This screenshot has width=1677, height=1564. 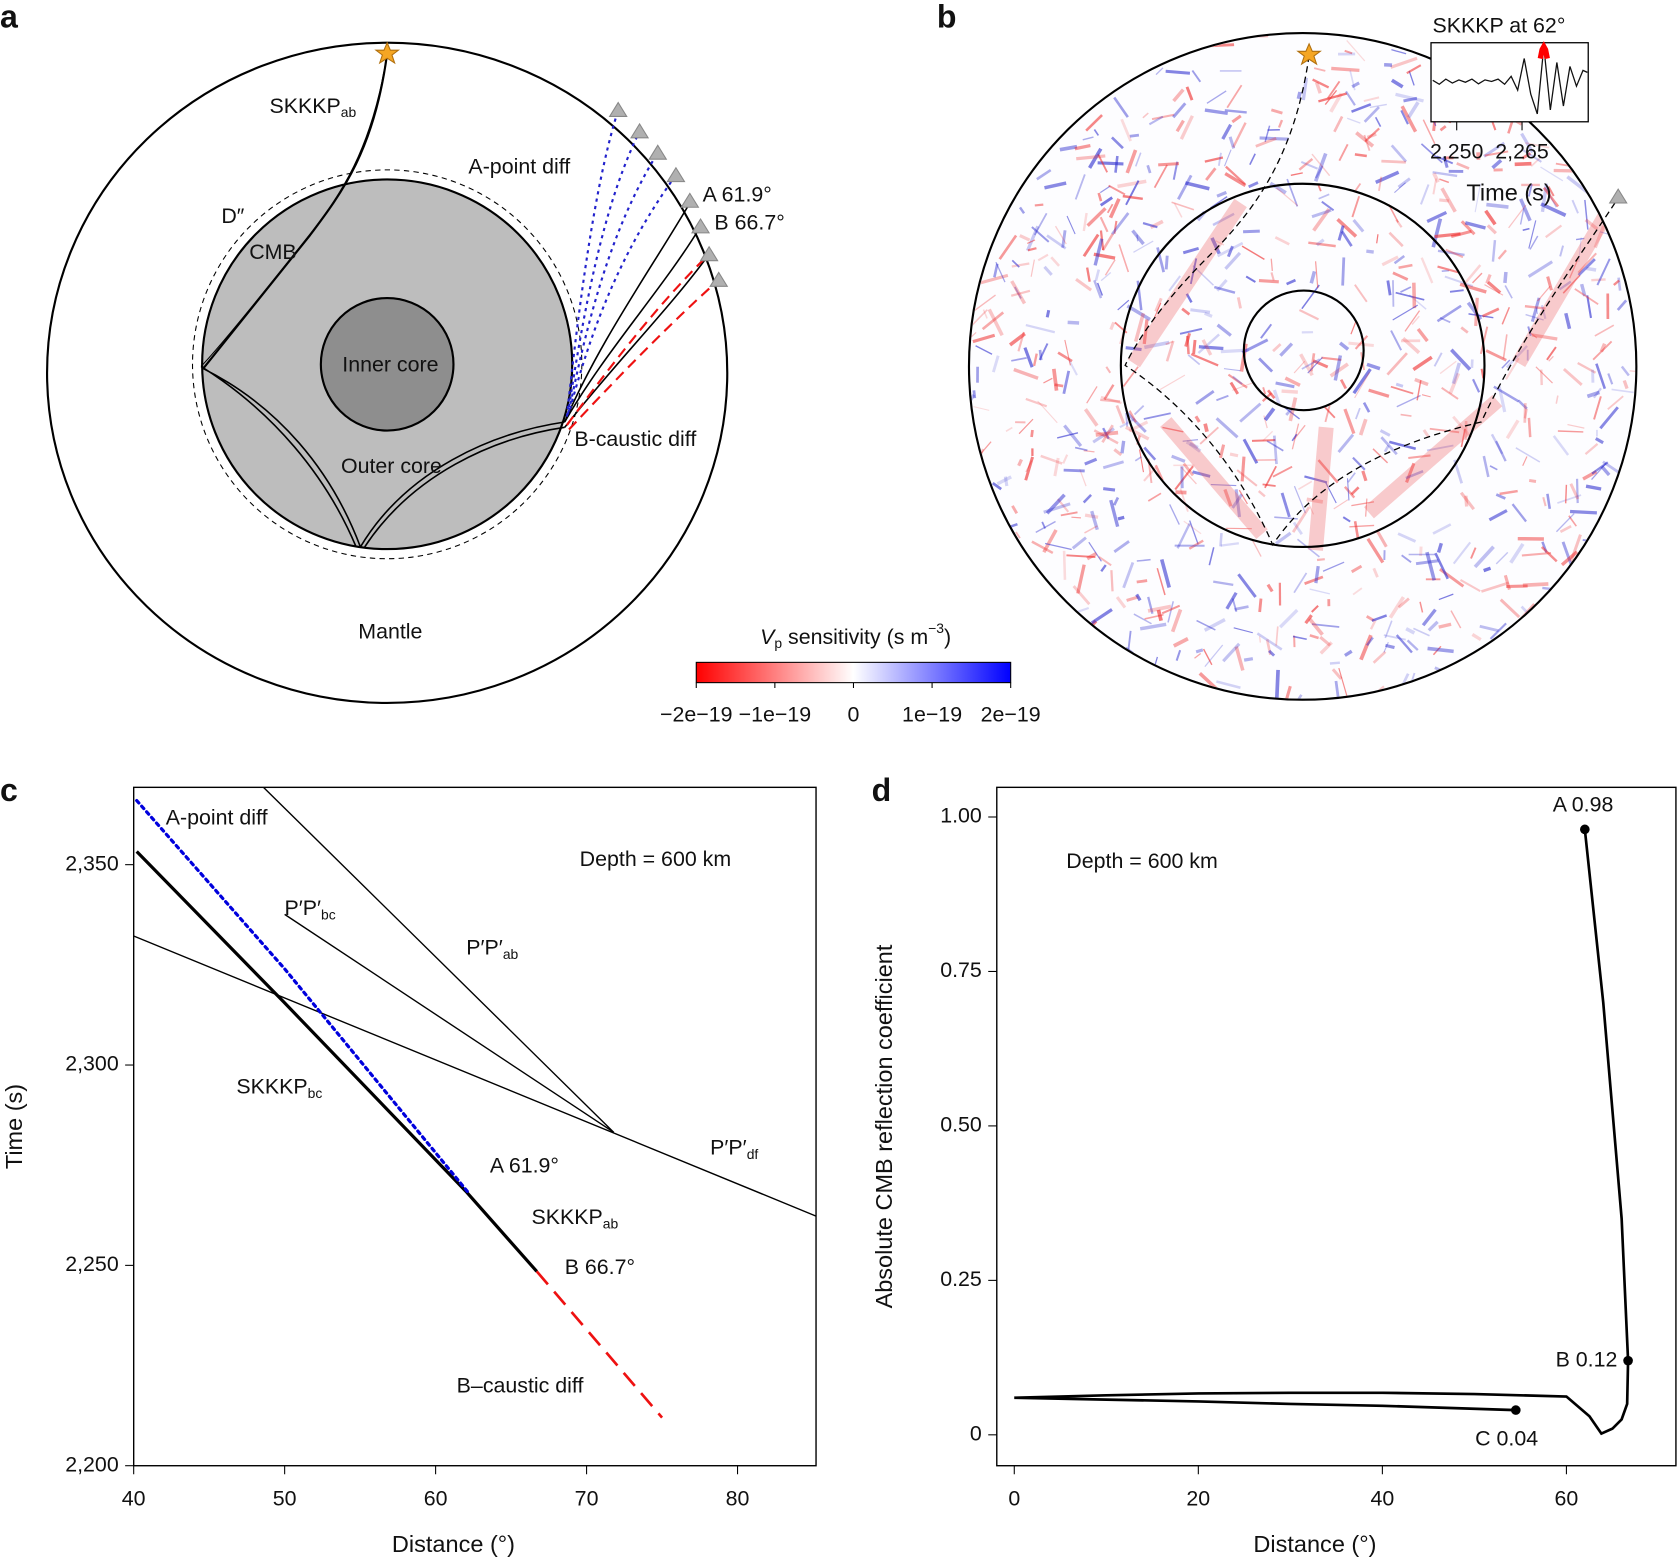 I want to click on annotation-text: B-caustic diff, so click(x=635, y=439).